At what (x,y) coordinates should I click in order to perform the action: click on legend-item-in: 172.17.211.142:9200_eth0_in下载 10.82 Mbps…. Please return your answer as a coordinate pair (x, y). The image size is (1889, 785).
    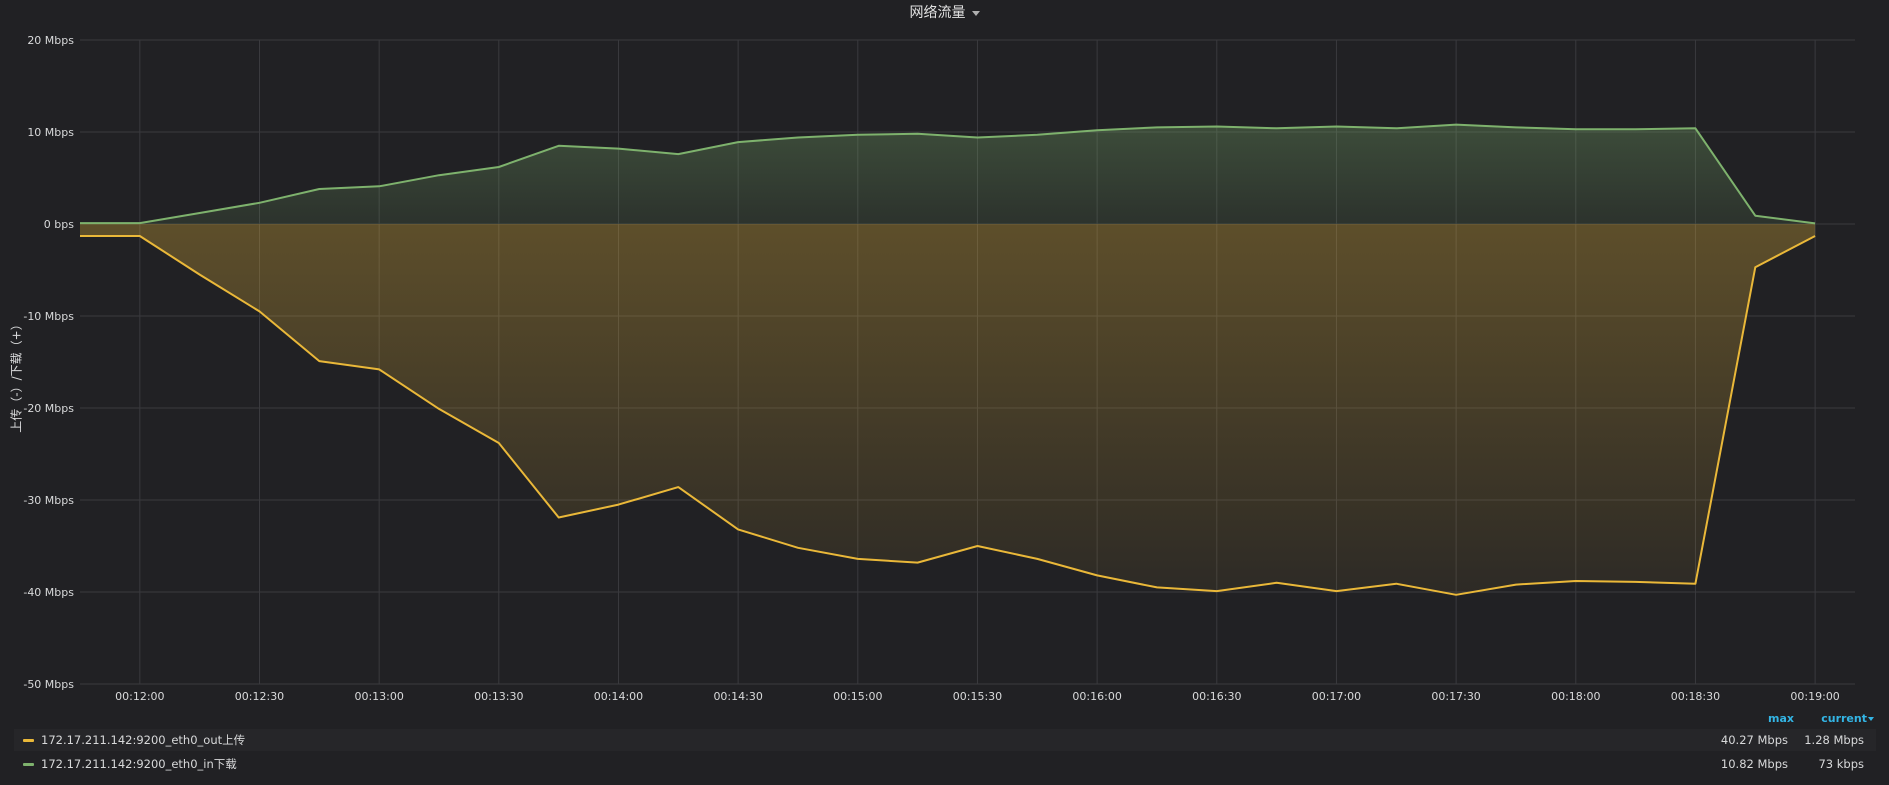
    Looking at the image, I should click on (945, 764).